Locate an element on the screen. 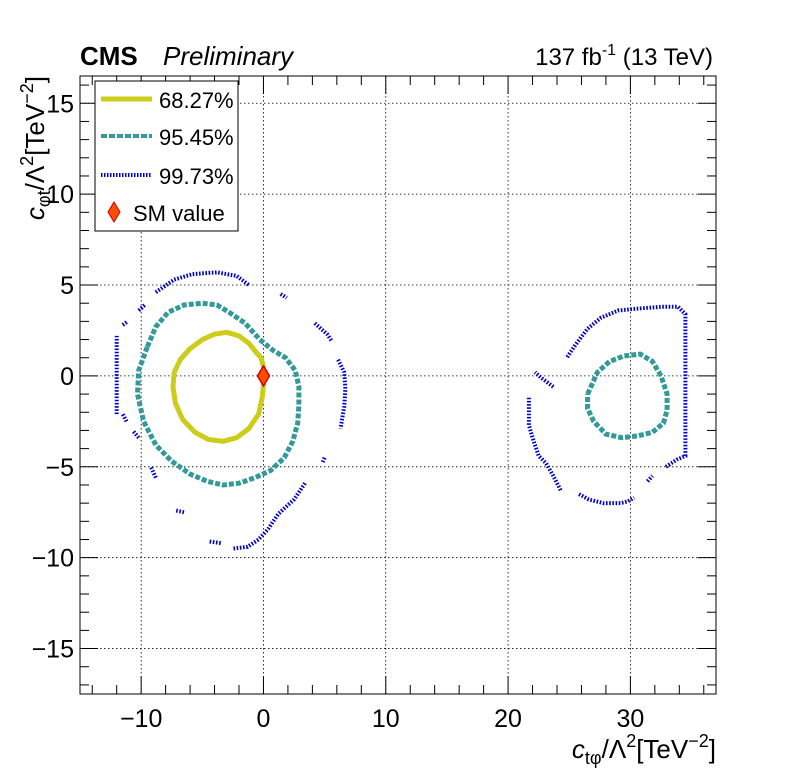 This screenshot has width=796, height=772. x-axis-title-base: c is located at coordinates (578, 749).